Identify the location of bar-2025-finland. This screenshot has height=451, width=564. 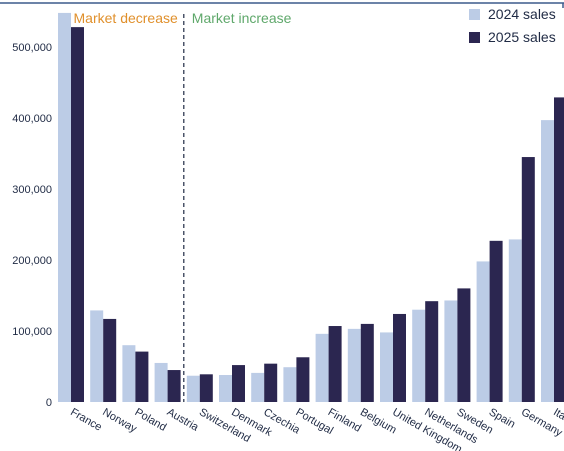
(335, 364).